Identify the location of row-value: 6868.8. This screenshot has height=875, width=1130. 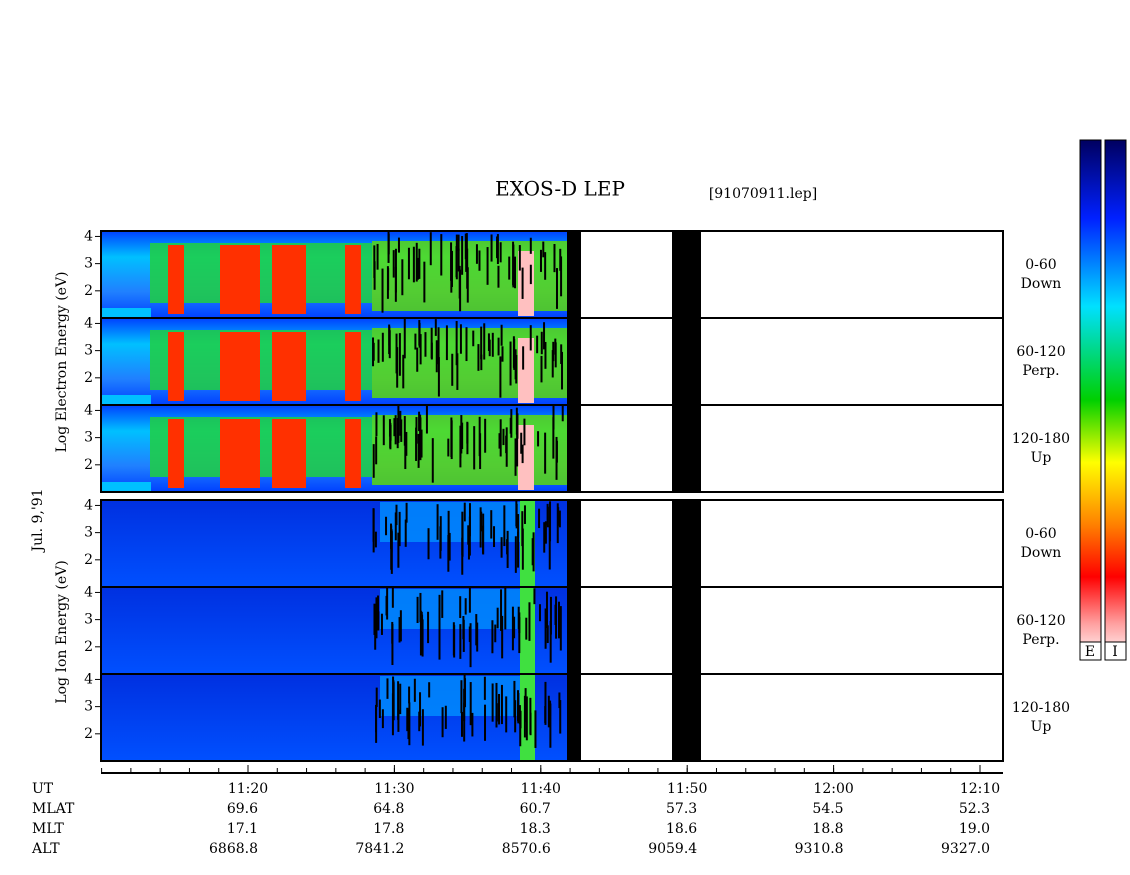
(233, 849).